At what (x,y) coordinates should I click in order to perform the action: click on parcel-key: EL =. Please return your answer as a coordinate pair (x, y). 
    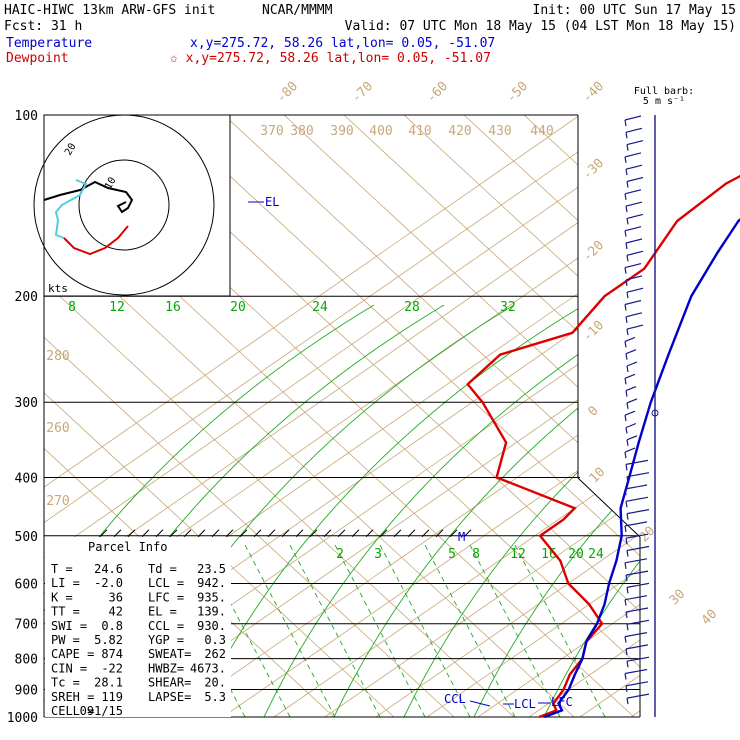
    Looking at the image, I should click on (162, 612).